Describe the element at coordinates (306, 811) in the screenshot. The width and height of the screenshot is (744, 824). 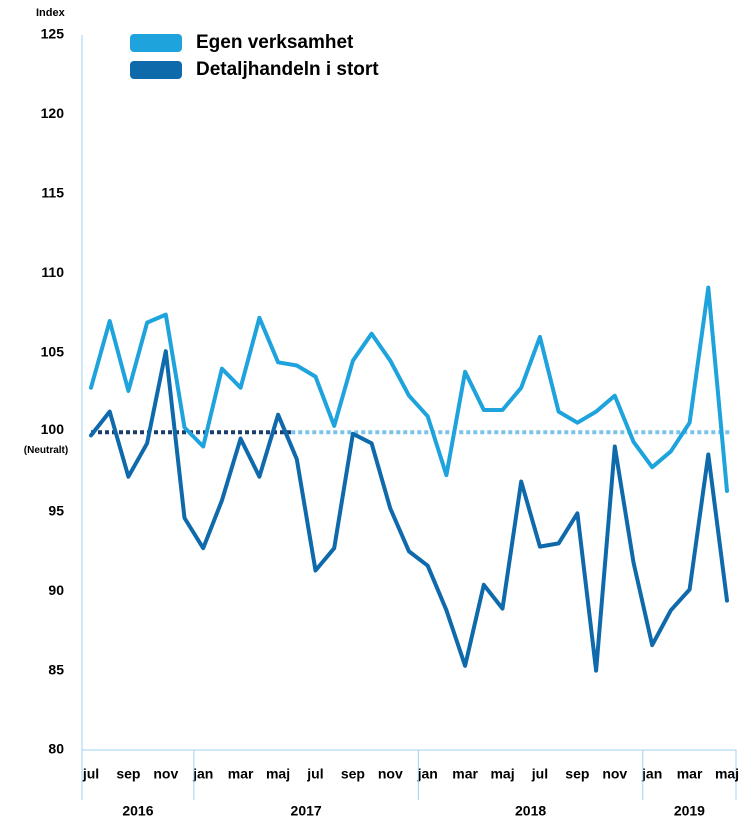
I see `year-label: 2017` at that location.